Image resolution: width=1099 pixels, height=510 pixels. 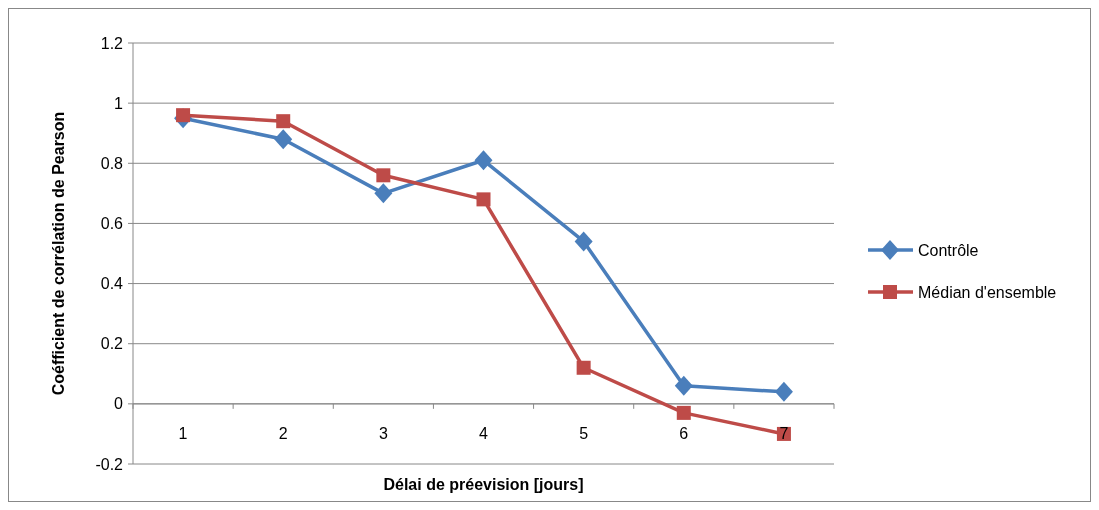 What do you see at coordinates (112, 43) in the screenshot?
I see `y-tick-label: 1.2` at bounding box center [112, 43].